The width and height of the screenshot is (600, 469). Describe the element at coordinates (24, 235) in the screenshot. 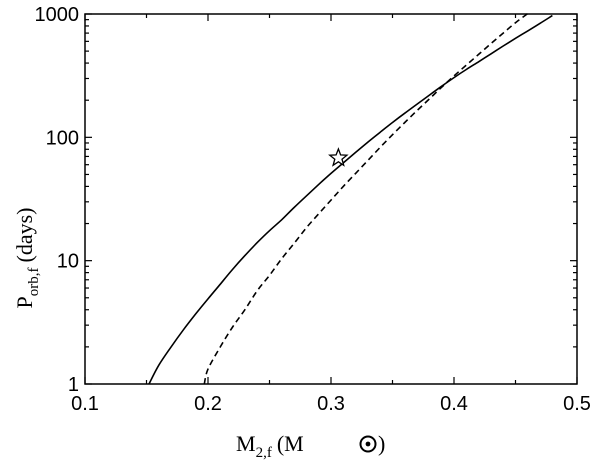

I see `y-axis-title-unit: (days)` at that location.